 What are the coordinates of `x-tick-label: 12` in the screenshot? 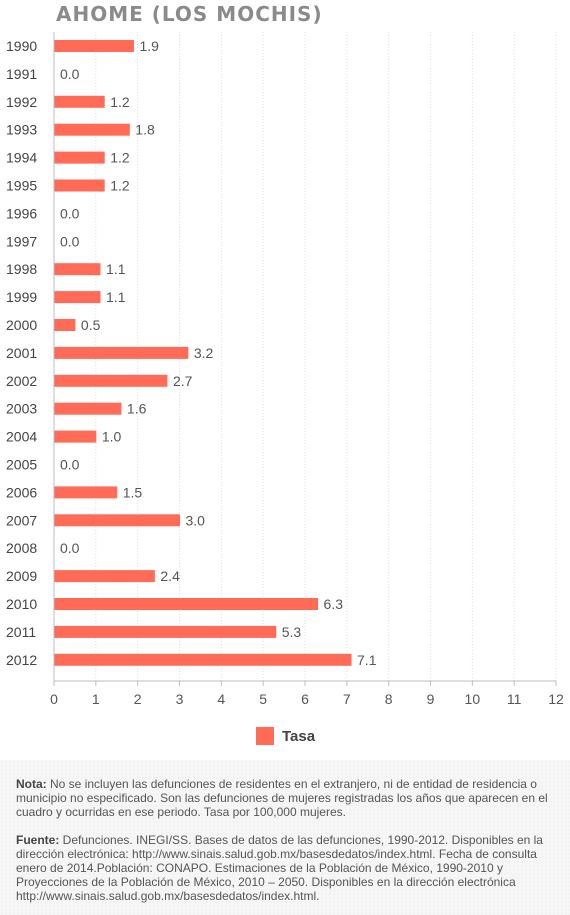 It's located at (556, 699).